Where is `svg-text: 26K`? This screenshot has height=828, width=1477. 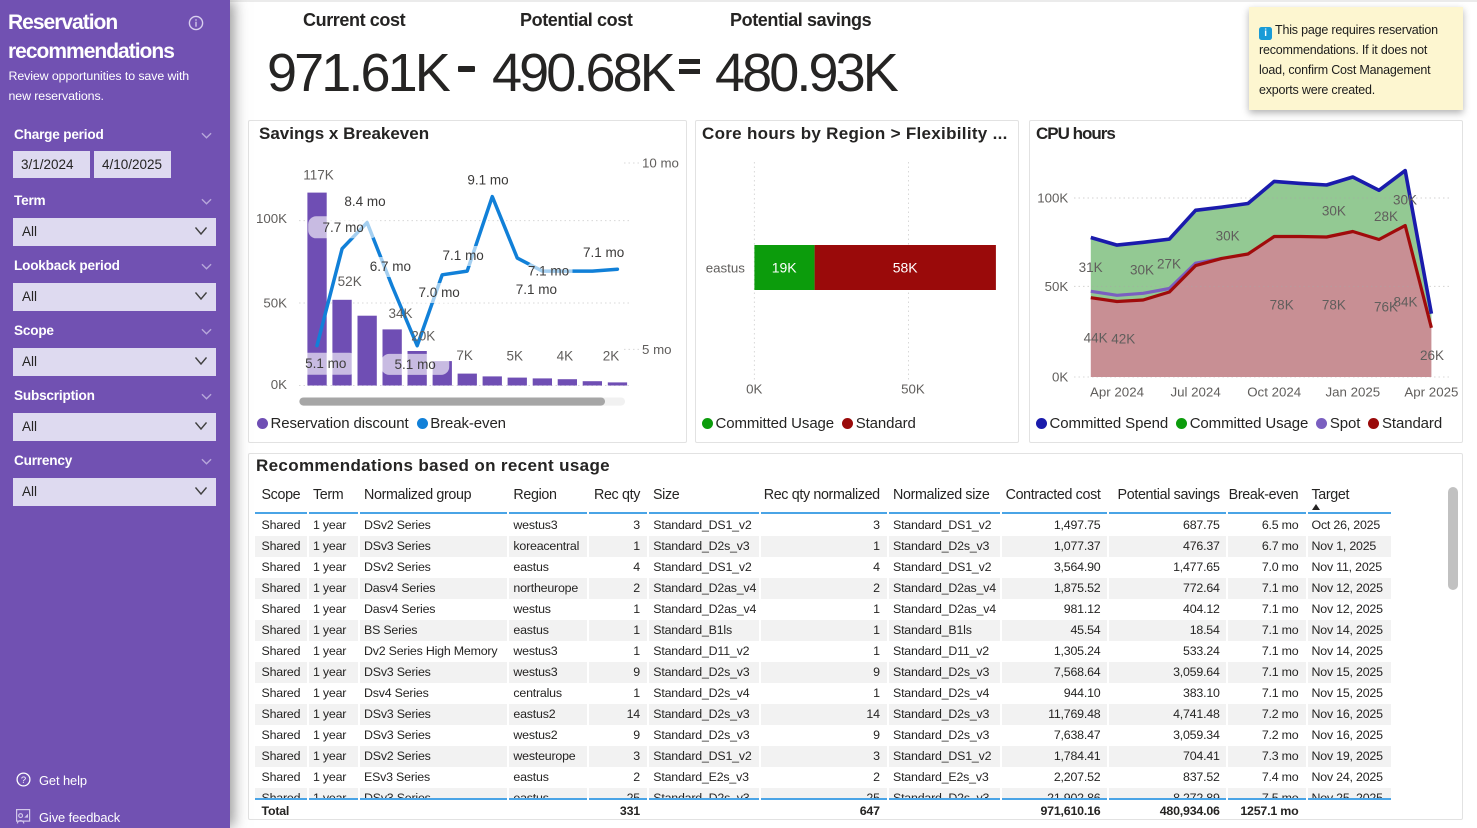
svg-text: 26K is located at coordinates (1432, 355).